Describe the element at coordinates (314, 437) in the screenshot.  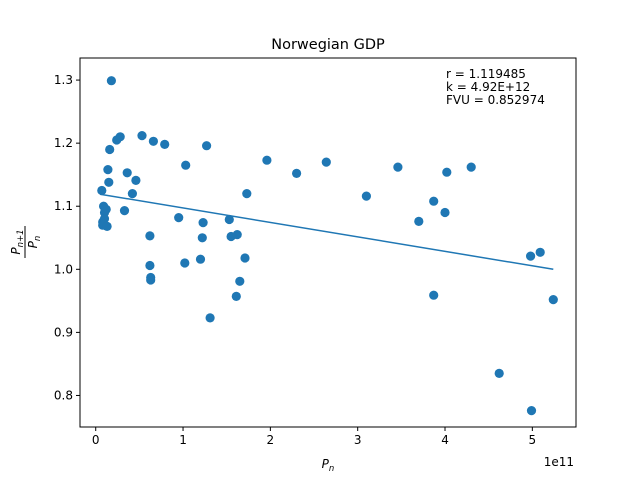
I see `x-axis-ticks: 0 1 2 3 4 5` at that location.